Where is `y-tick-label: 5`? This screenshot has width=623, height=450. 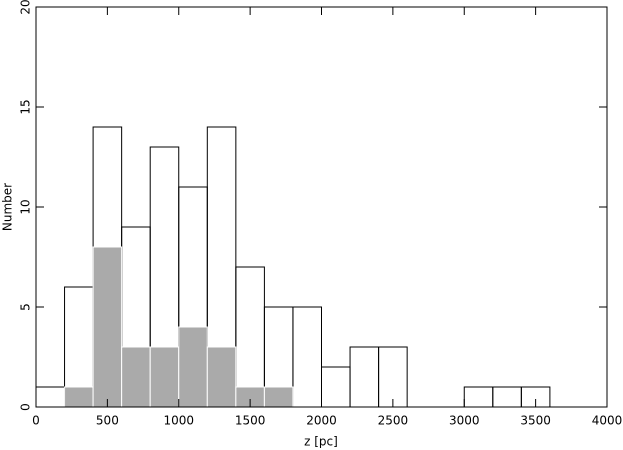 y-tick-label: 5 is located at coordinates (26, 307).